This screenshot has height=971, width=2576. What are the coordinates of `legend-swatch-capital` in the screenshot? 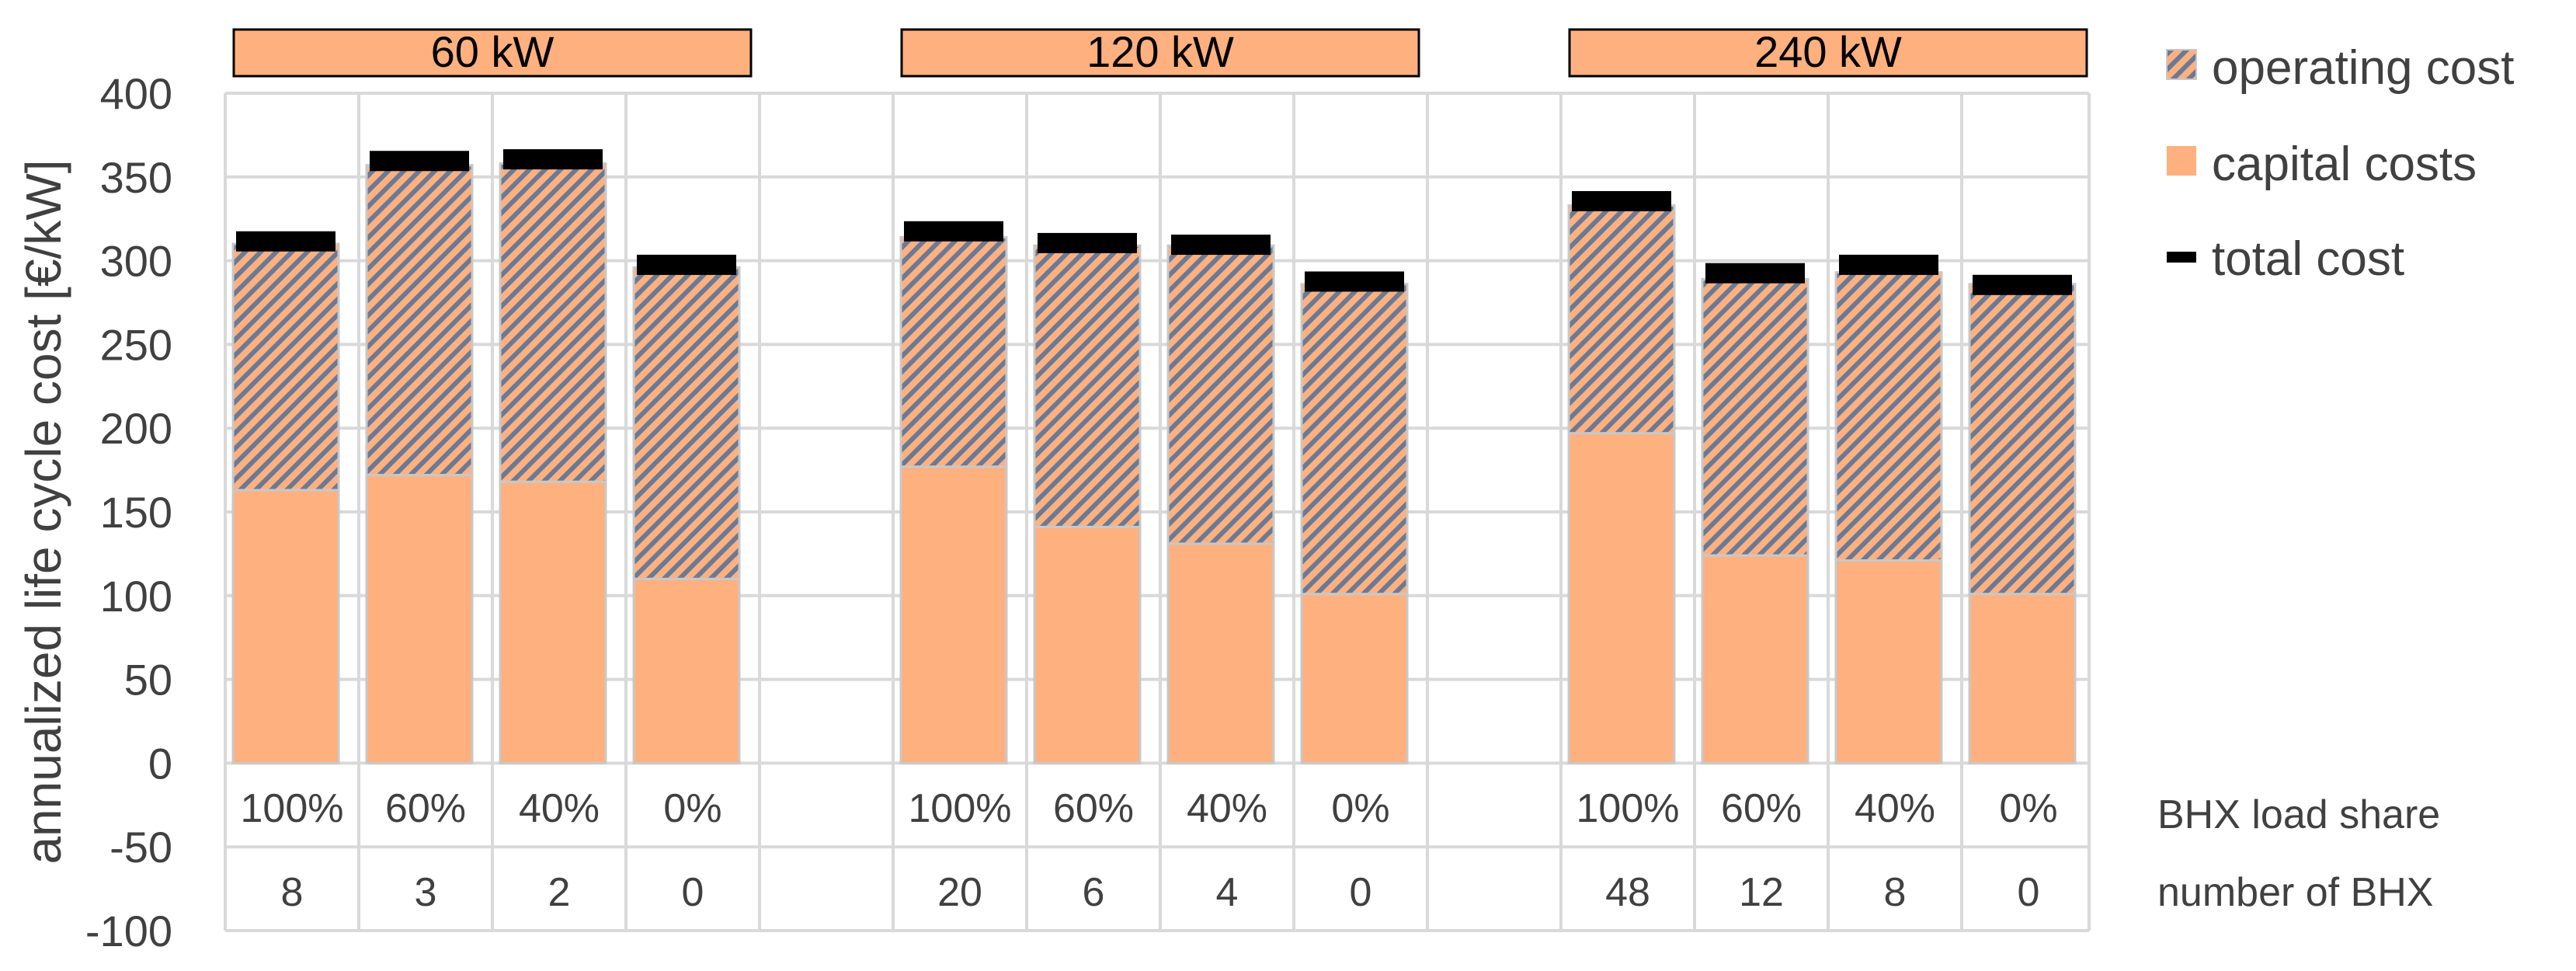 It's located at (2181, 161).